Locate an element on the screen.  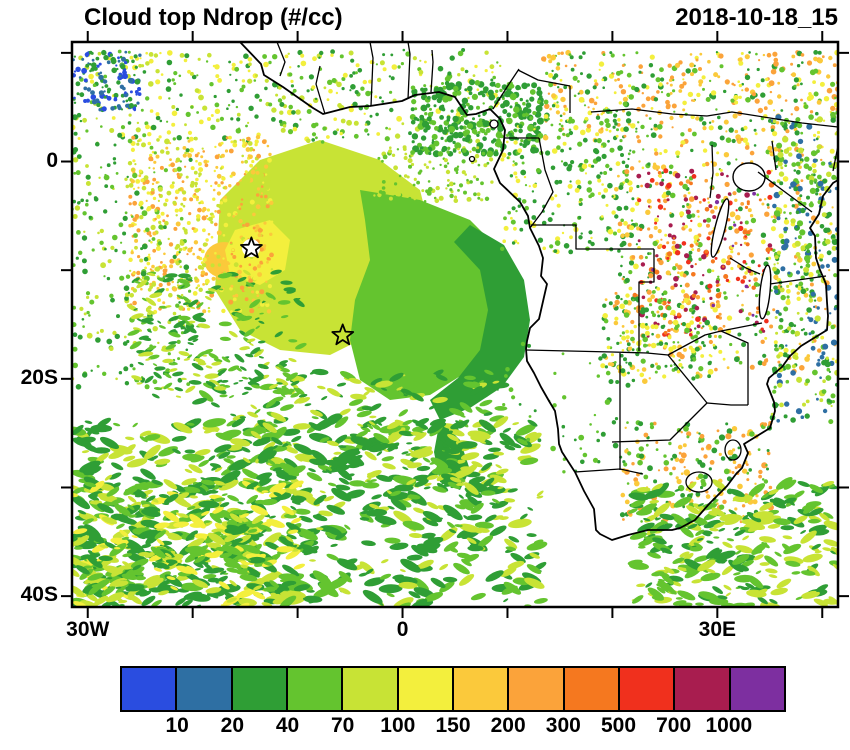
speckle-region-sahel-east is located at coordinates (689, 96).